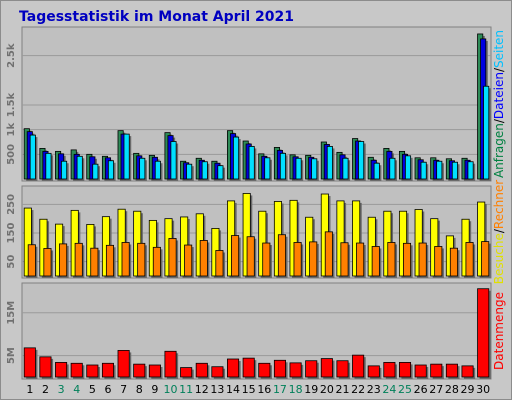 The height and width of the screenshot is (400, 512). What do you see at coordinates (63, 260) in the screenshot?
I see `bar-sites-rechner-day-3-fill` at bounding box center [63, 260].